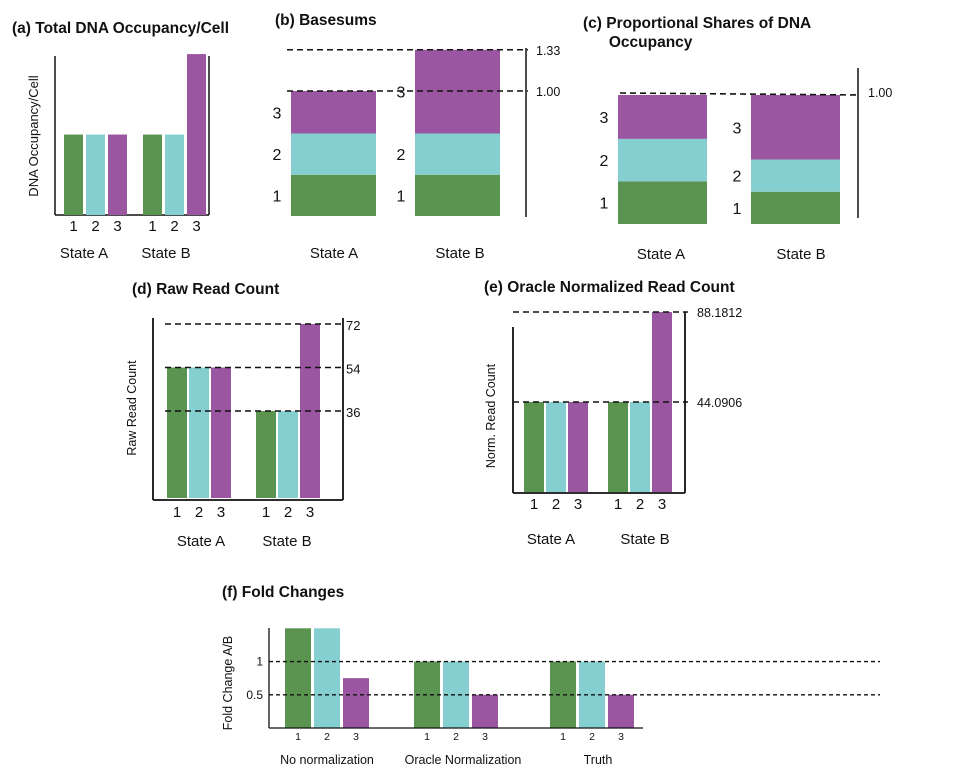  What do you see at coordinates (459, 253) in the screenshot?
I see `panel-b-group-label: State B` at bounding box center [459, 253].